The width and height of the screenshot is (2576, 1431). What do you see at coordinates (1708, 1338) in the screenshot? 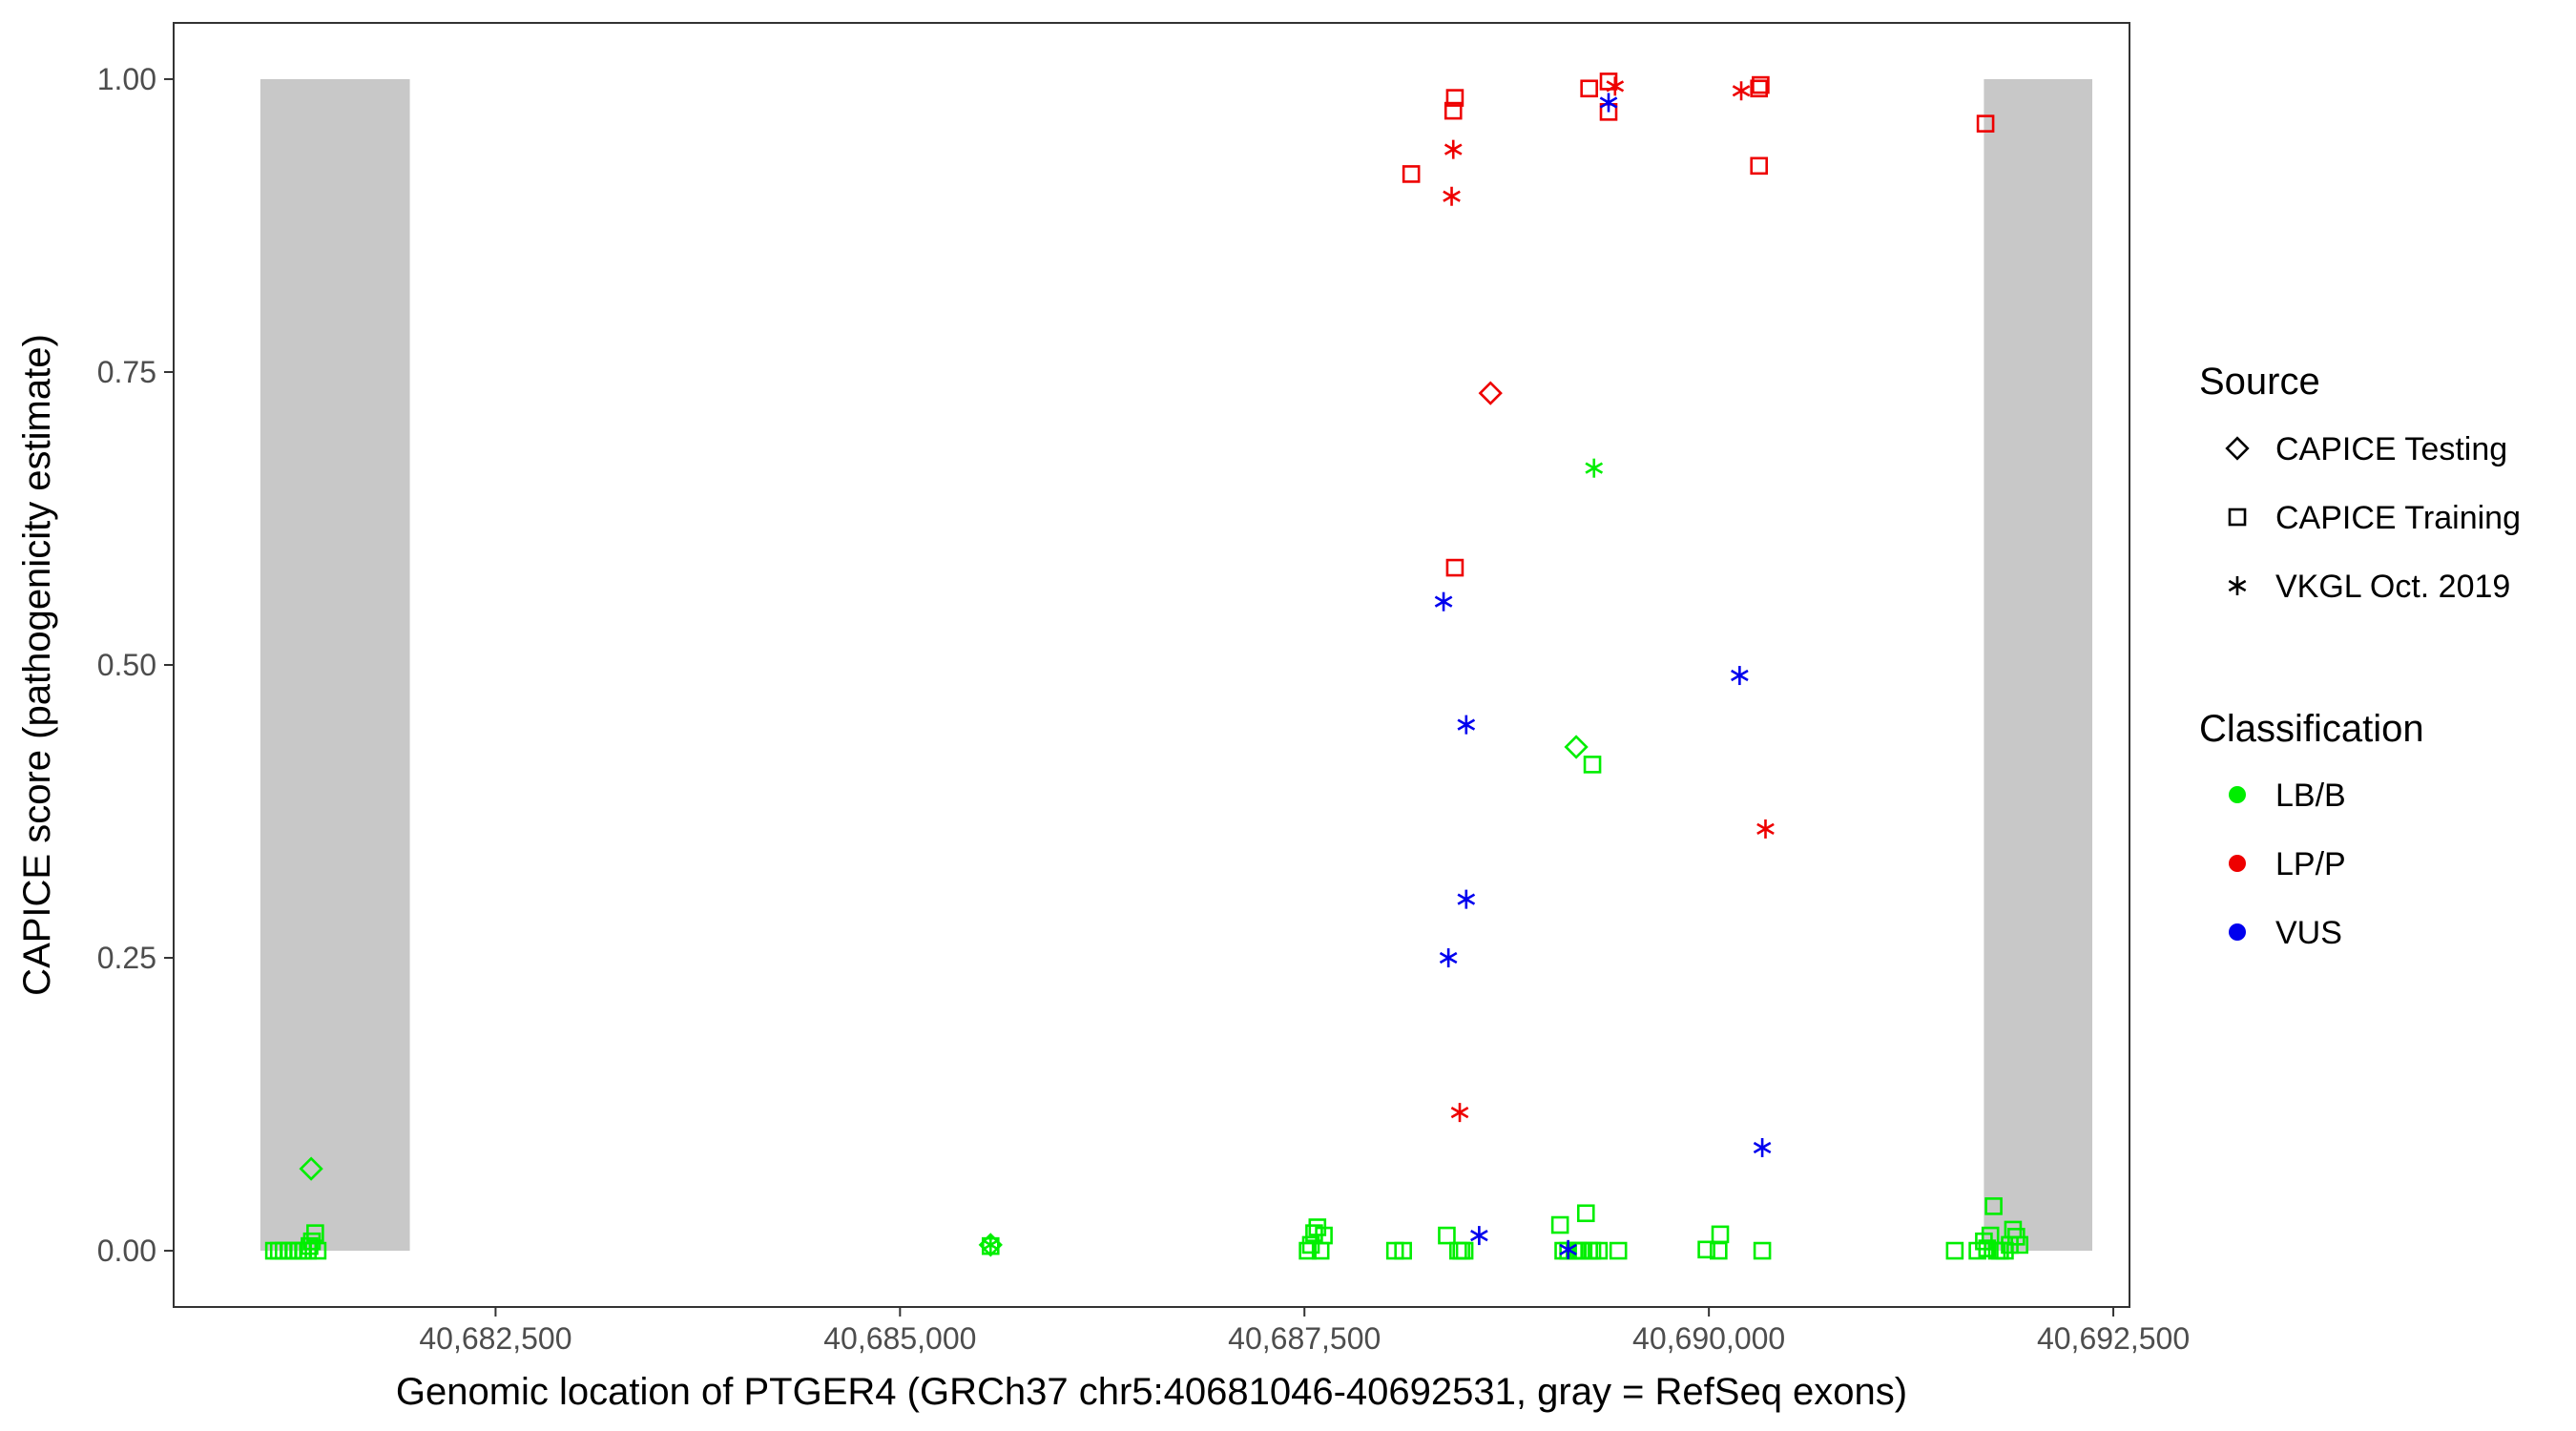
I see `x-tick-label: 40,690,000` at bounding box center [1708, 1338].